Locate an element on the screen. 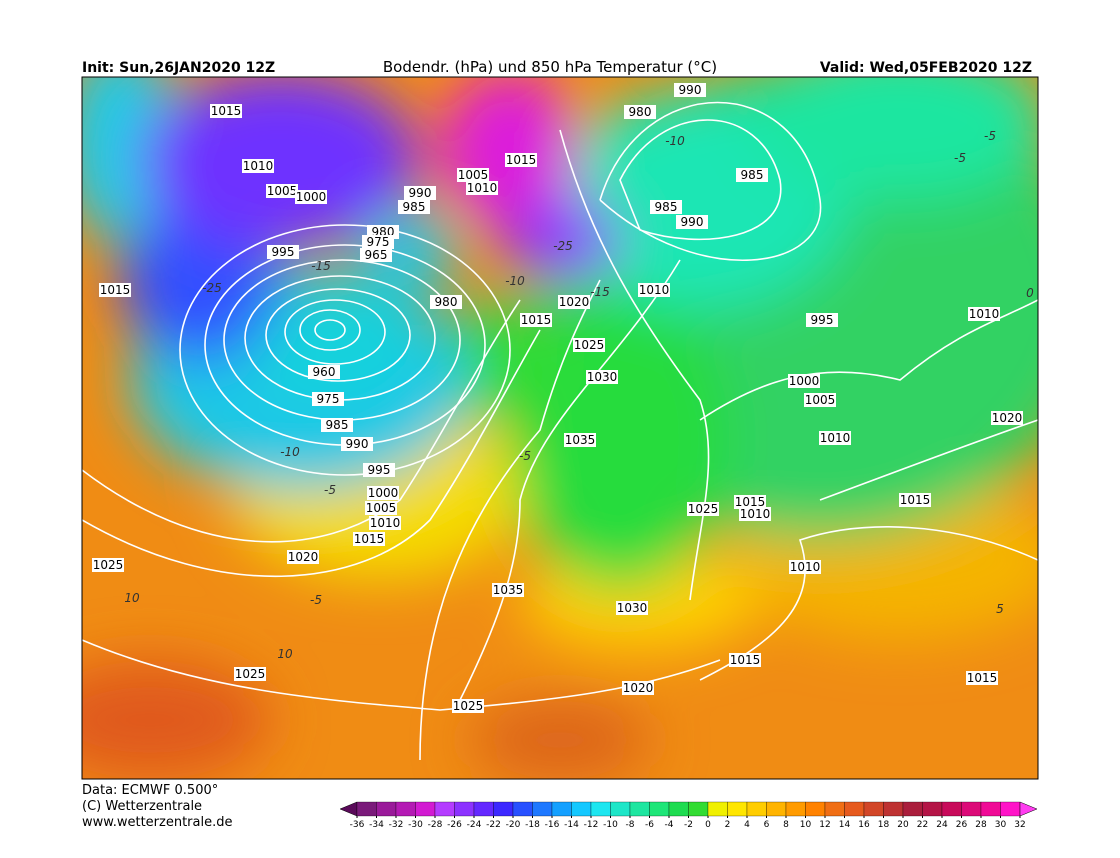 This screenshot has height=858, width=1120. isobar-label: 1020 is located at coordinates (638, 688).